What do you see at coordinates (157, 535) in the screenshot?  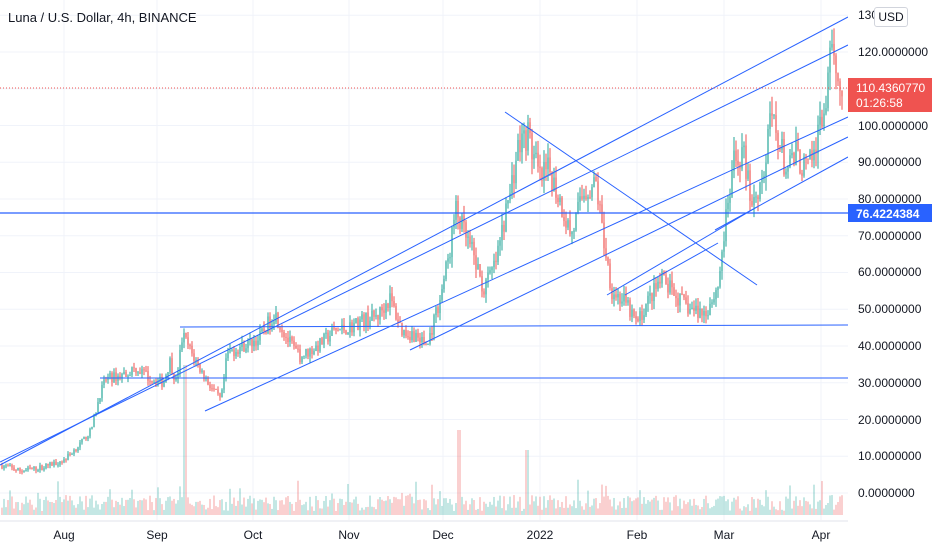 I see `time-tick-label: Sep` at bounding box center [157, 535].